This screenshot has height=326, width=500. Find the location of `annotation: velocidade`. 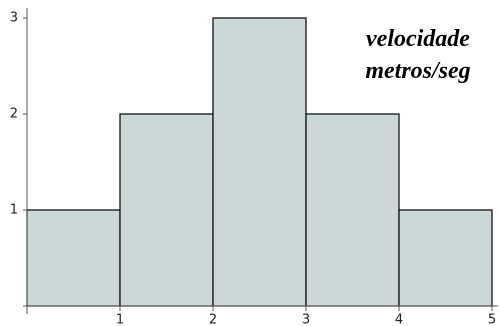

annotation: velocidade is located at coordinates (418, 39).